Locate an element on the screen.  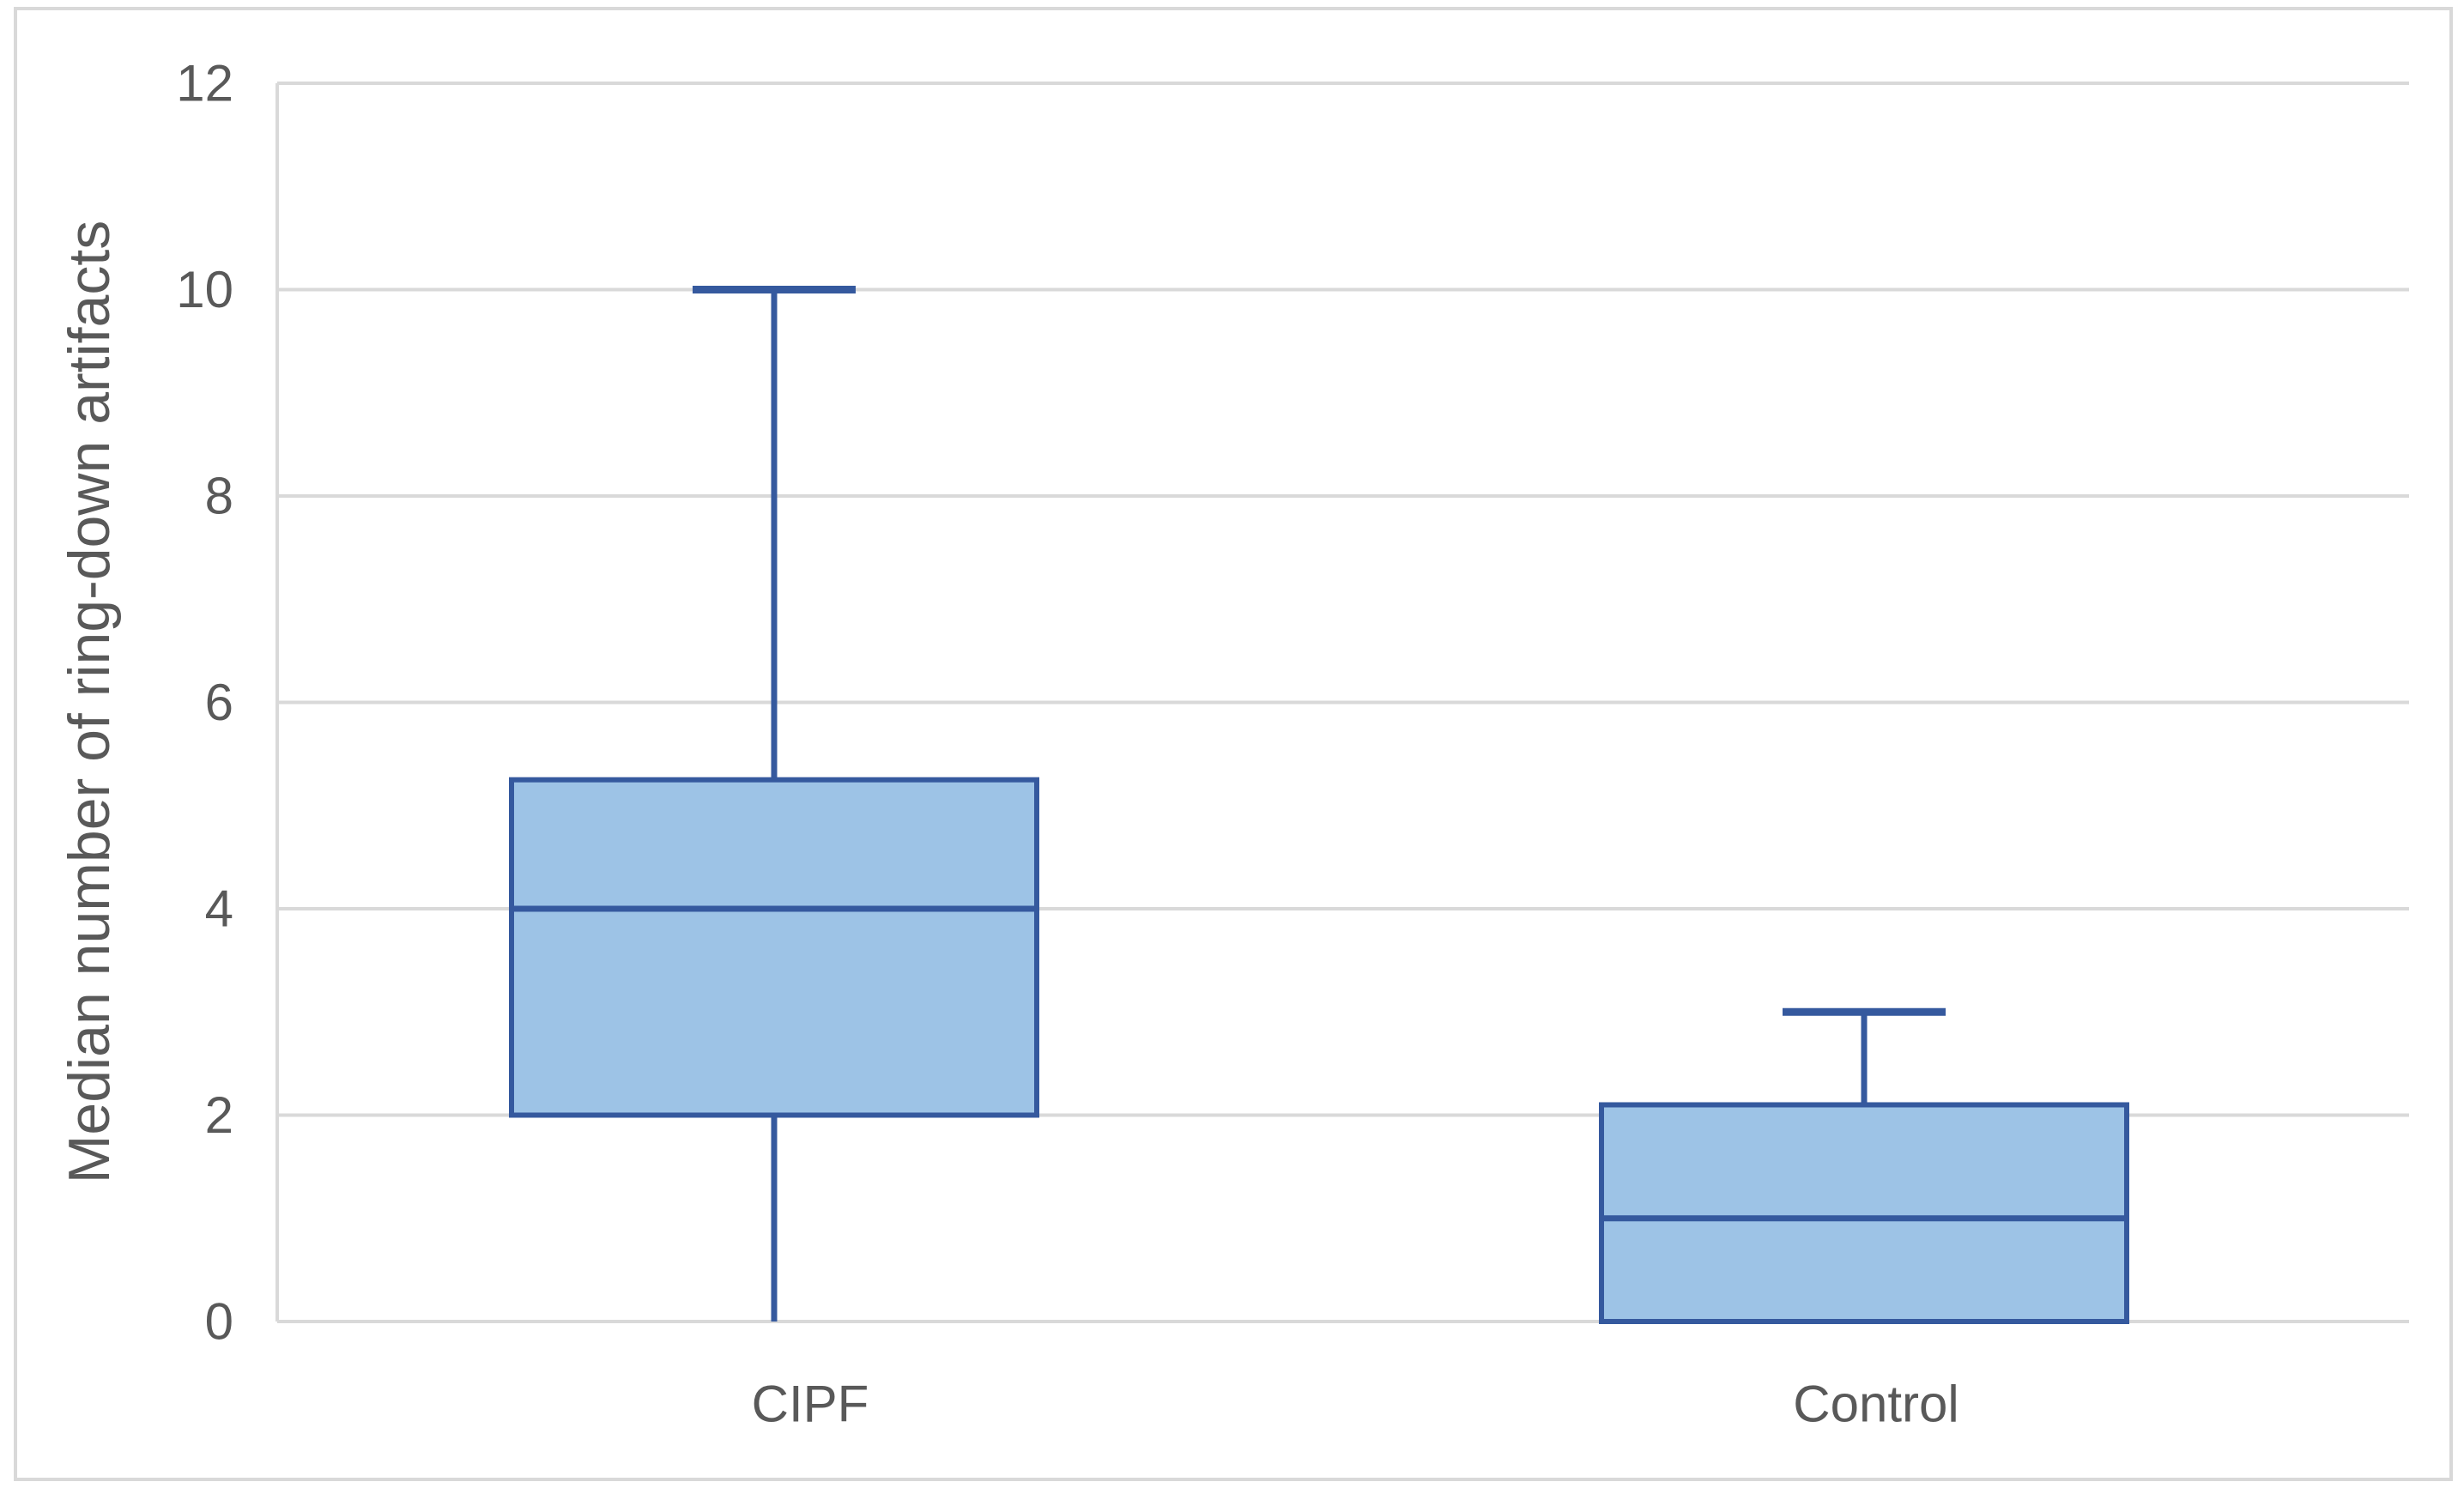
category-label-cipf: CIPF is located at coordinates (810, 1404).